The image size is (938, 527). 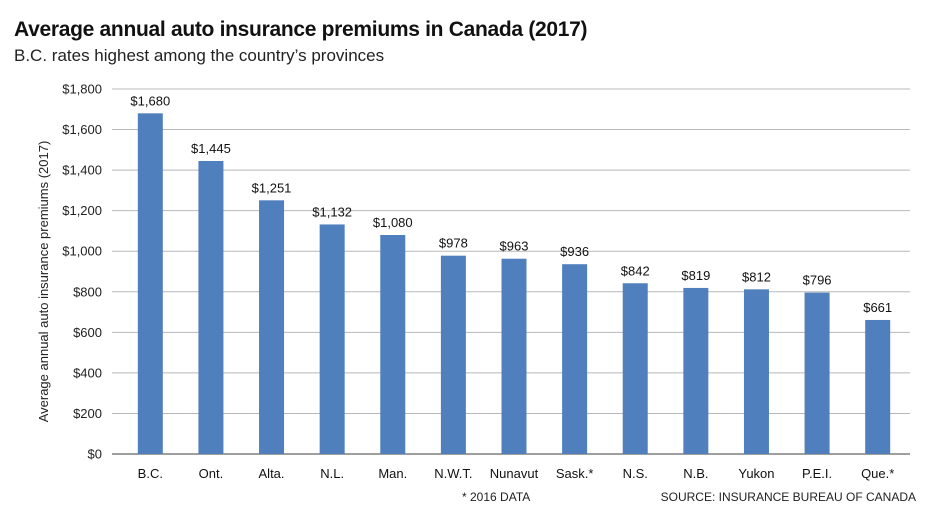 What do you see at coordinates (332, 473) in the screenshot?
I see `x-tick-label: N.L.` at bounding box center [332, 473].